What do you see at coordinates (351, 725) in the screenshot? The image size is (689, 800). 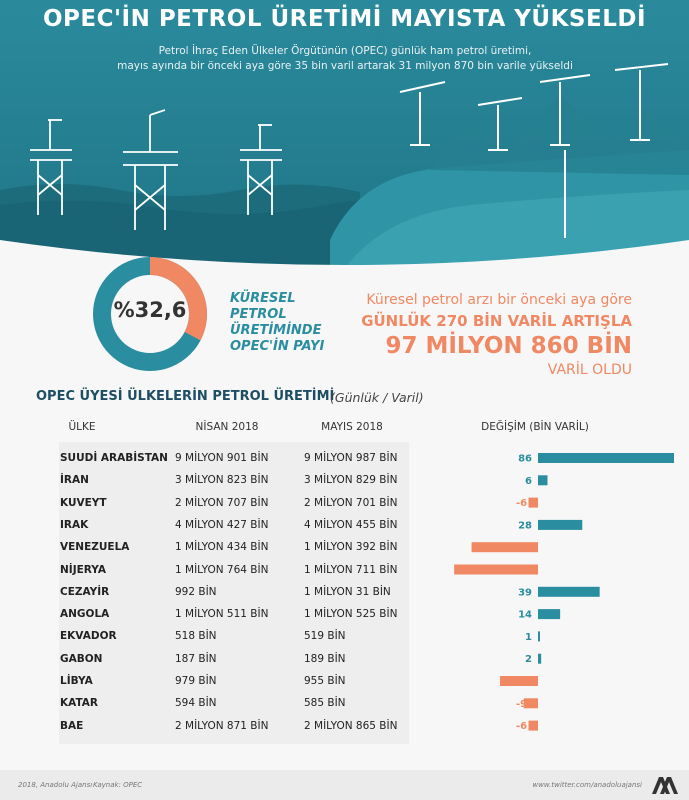 I see `row-may-value: 2 MİLYON 865 BİN` at bounding box center [351, 725].